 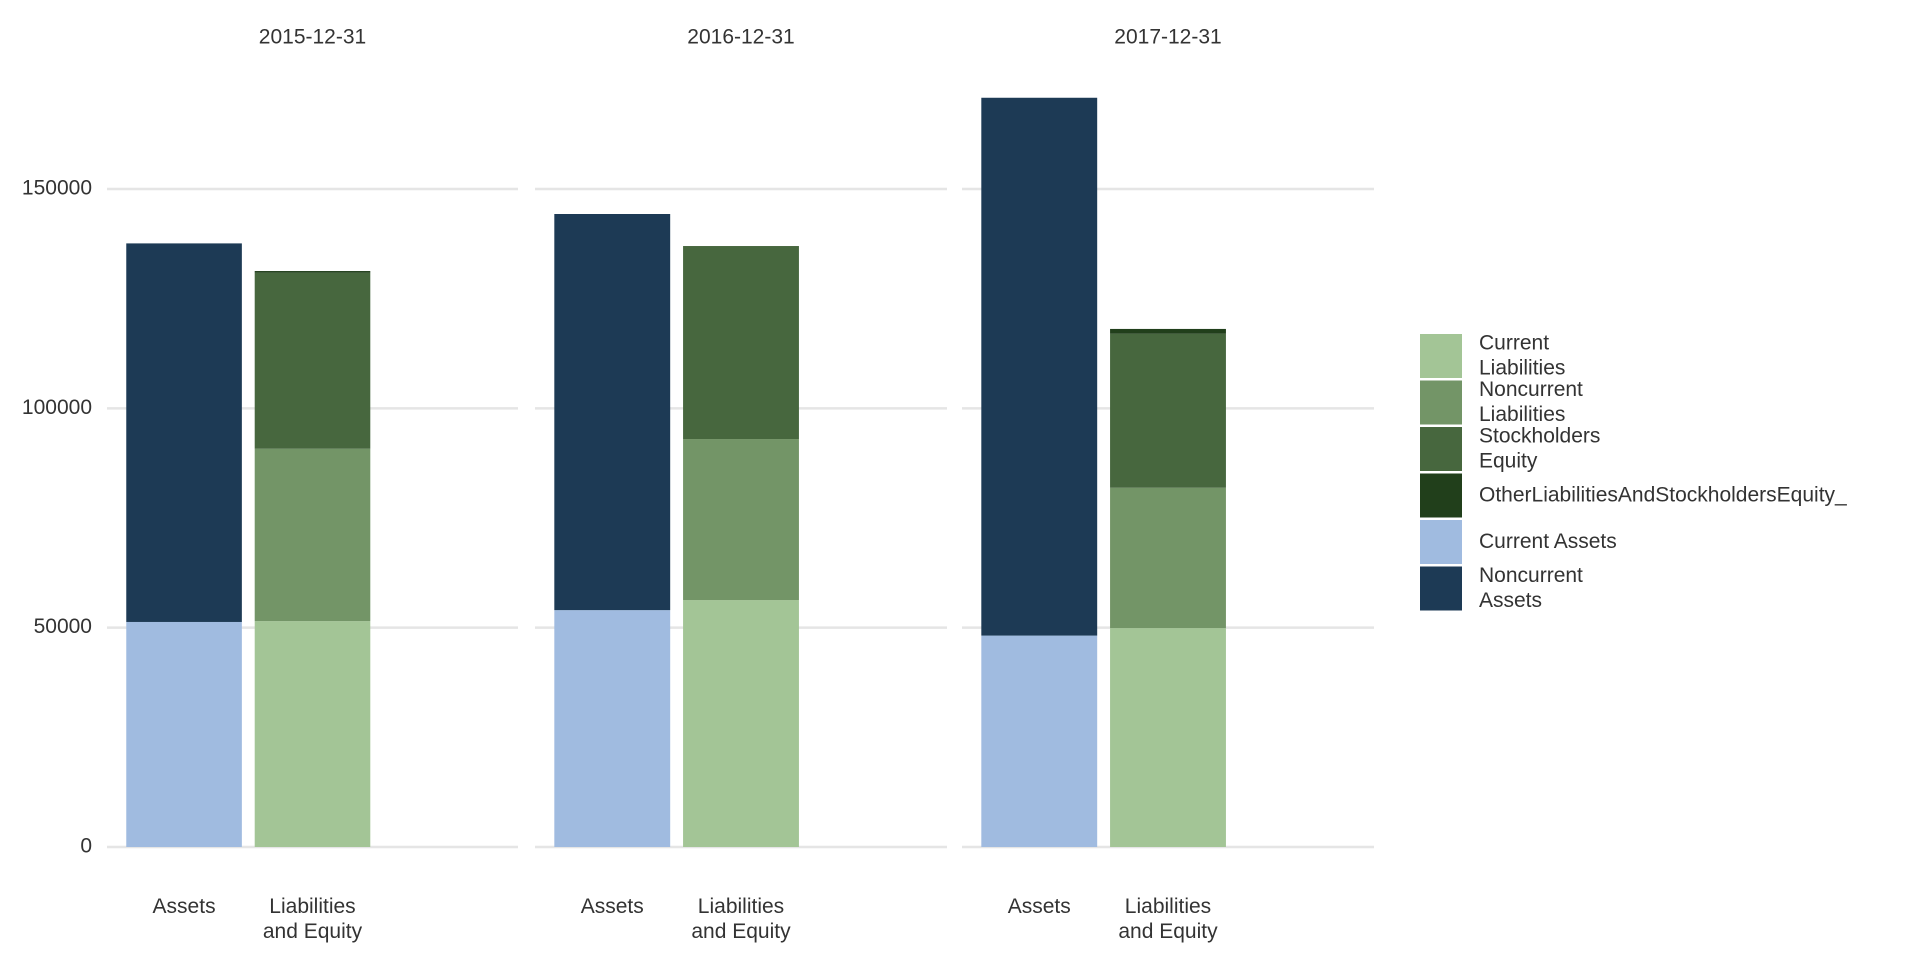 What do you see at coordinates (312, 37) in the screenshot?
I see `facet-title: 2015-12-31` at bounding box center [312, 37].